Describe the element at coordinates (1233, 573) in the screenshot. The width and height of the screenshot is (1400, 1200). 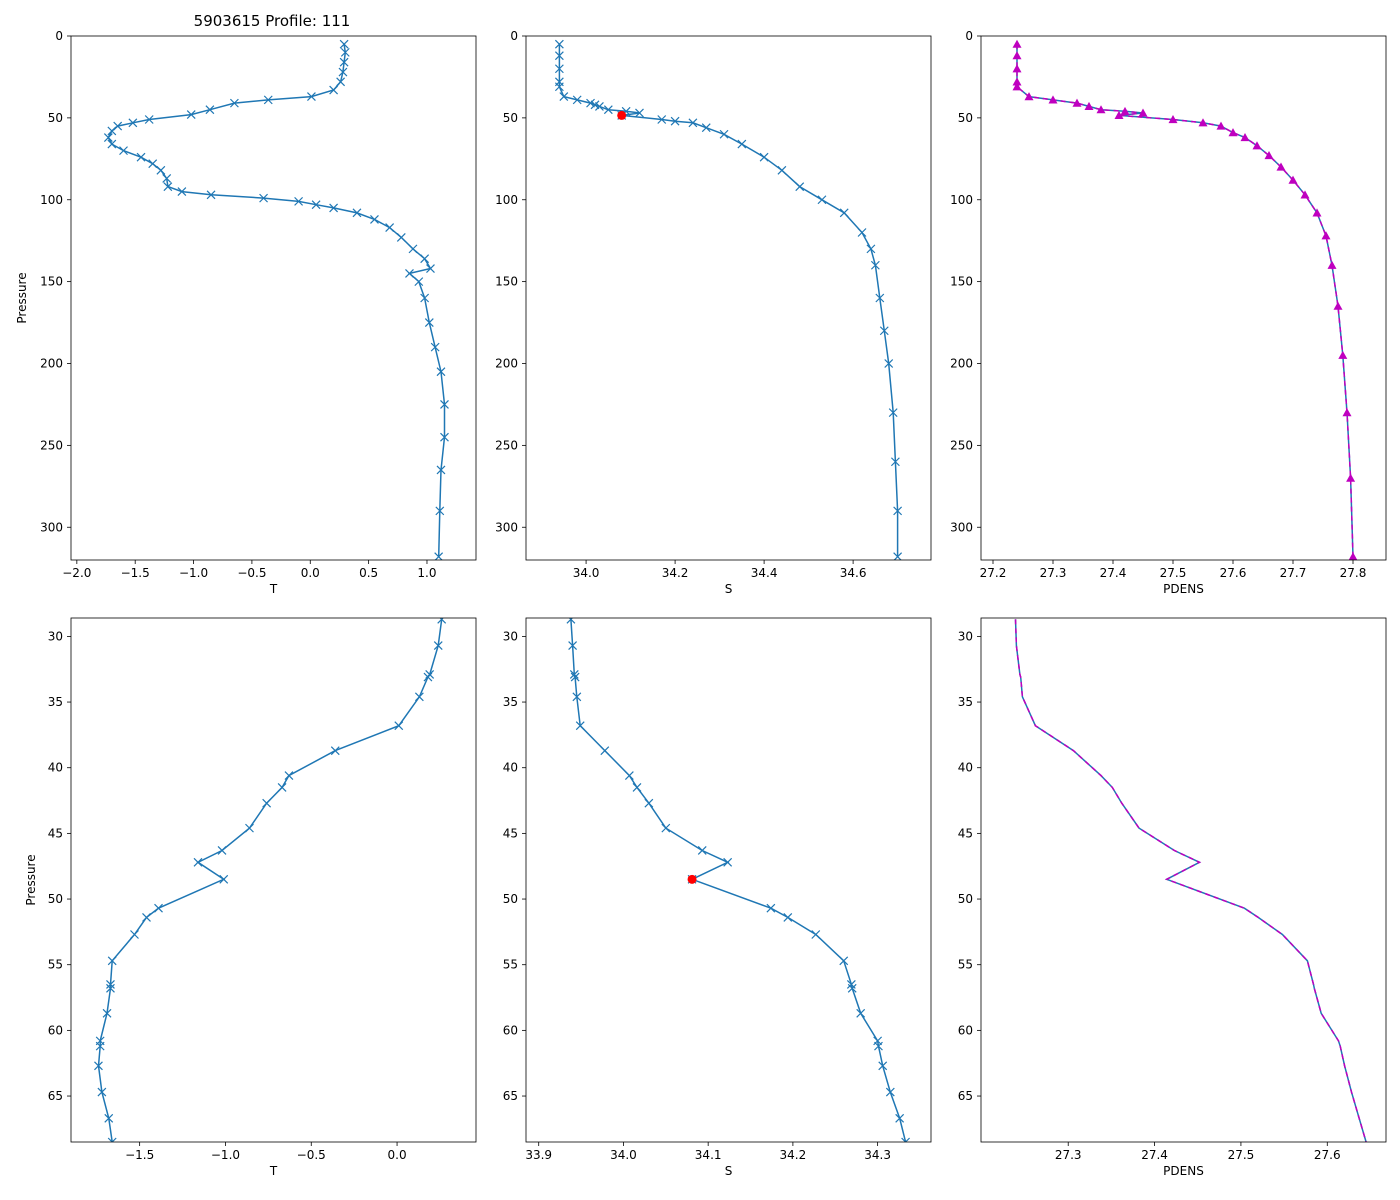
I see `x-tick-label: 27.6` at that location.